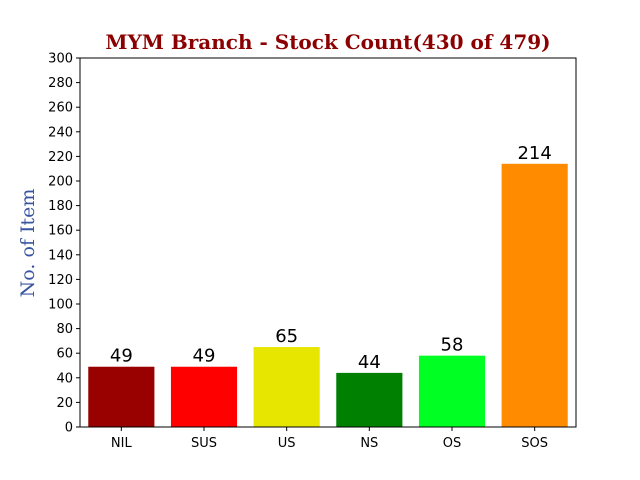  What do you see at coordinates (60, 83) in the screenshot?
I see `y-tick-label: 280` at bounding box center [60, 83].